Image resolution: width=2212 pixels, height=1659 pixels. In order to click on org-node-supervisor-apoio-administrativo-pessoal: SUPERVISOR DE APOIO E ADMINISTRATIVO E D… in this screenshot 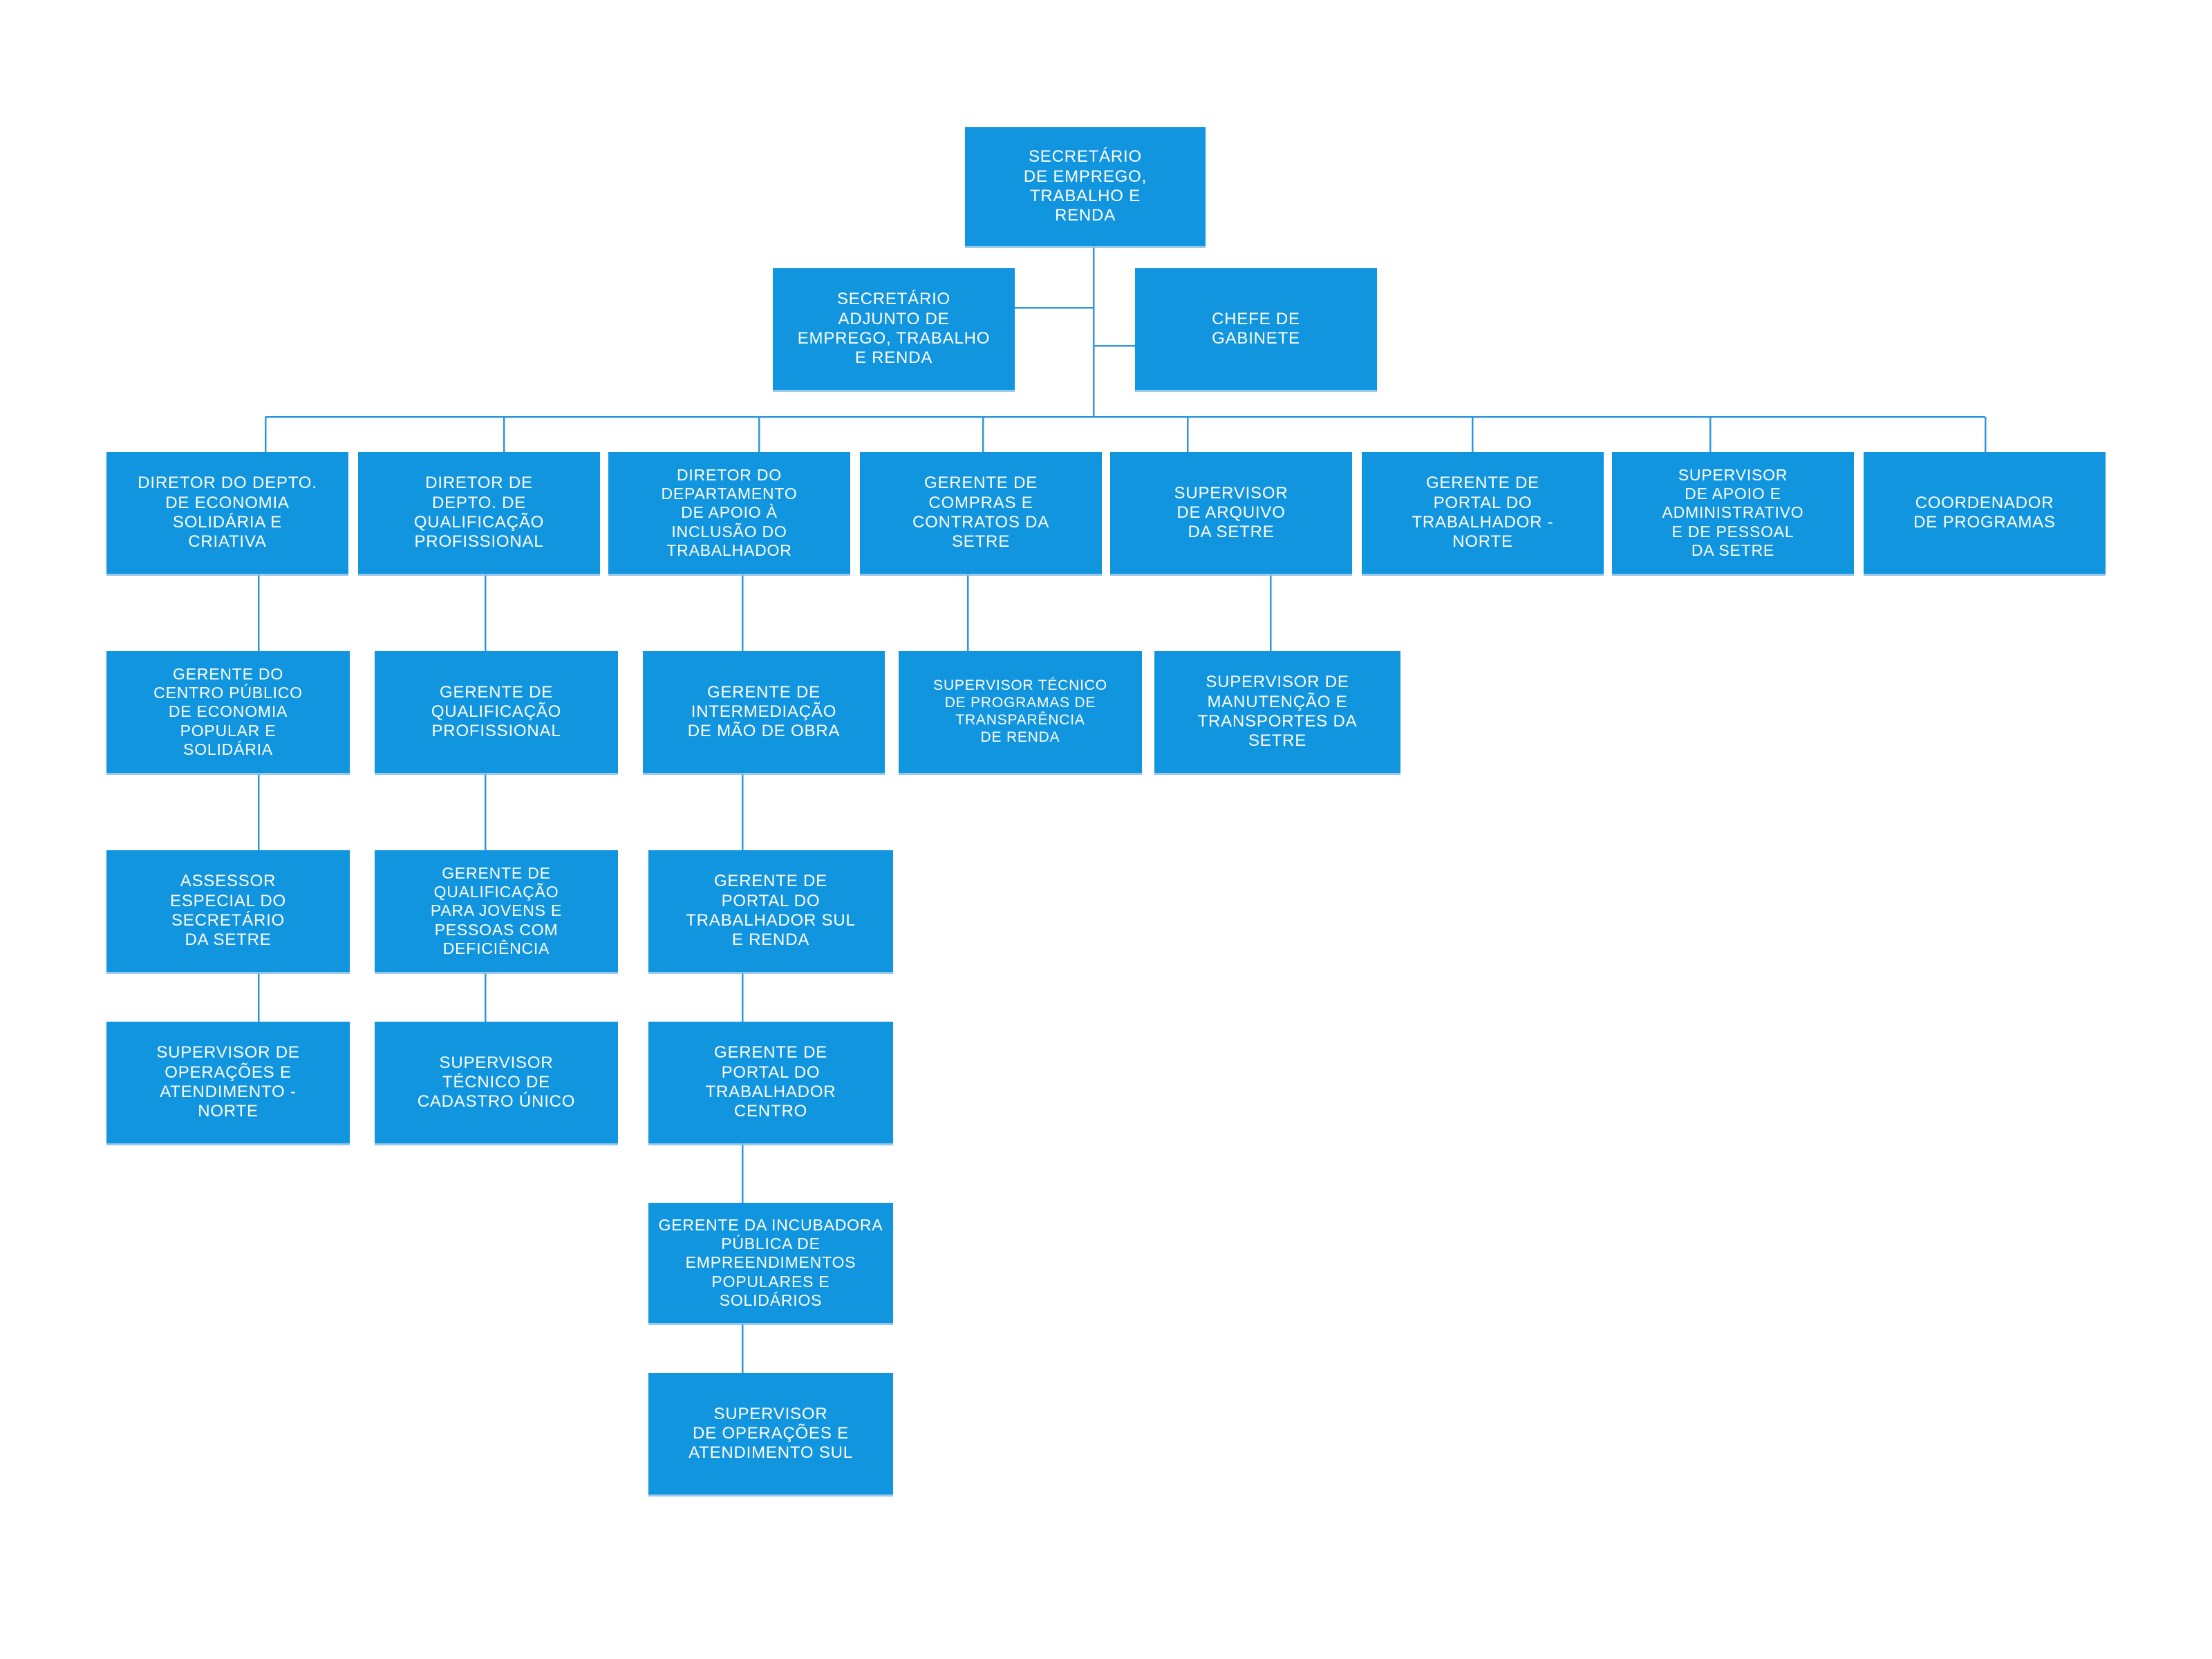, I will do `click(1733, 513)`.